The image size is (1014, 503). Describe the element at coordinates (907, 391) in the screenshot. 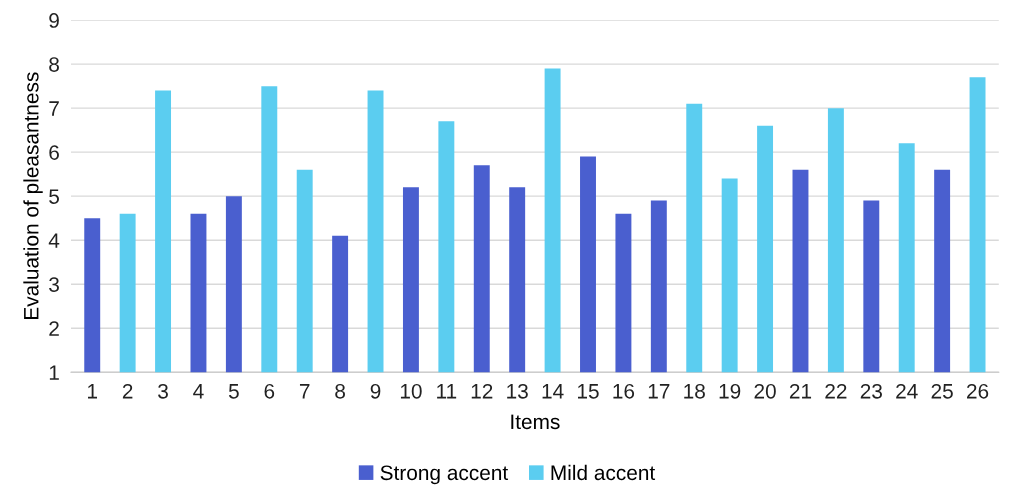

I see `x-tick-label: 24` at that location.